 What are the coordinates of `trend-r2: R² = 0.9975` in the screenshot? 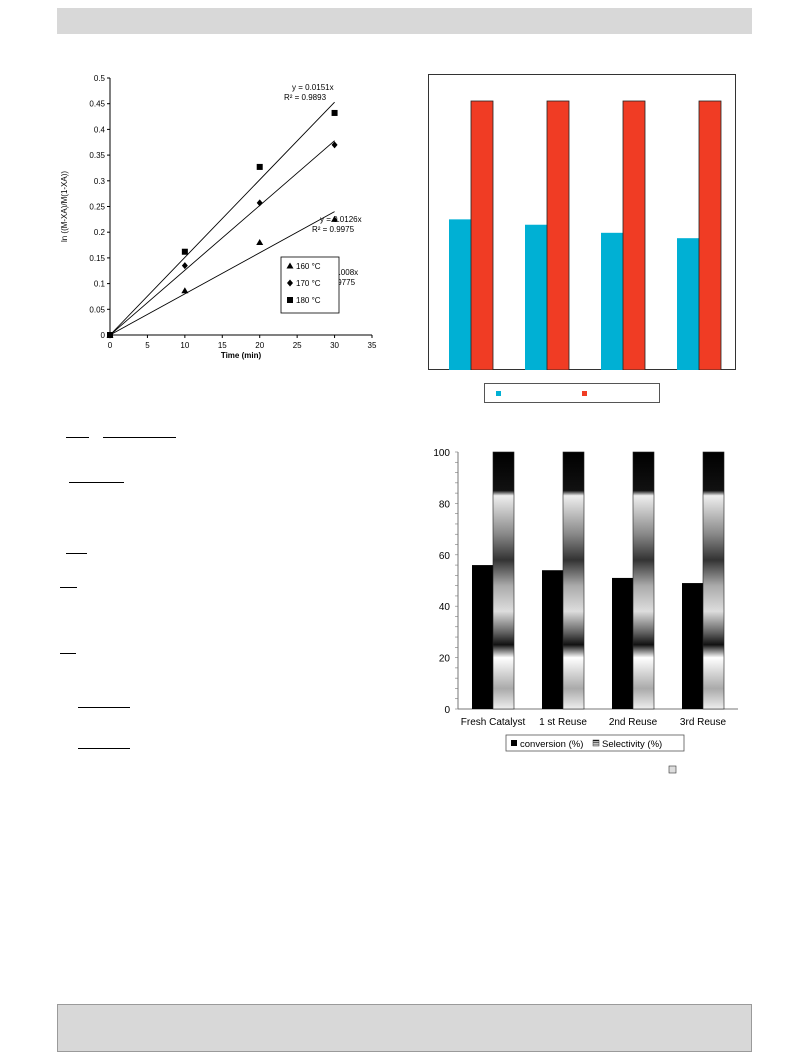 It's located at (333, 229).